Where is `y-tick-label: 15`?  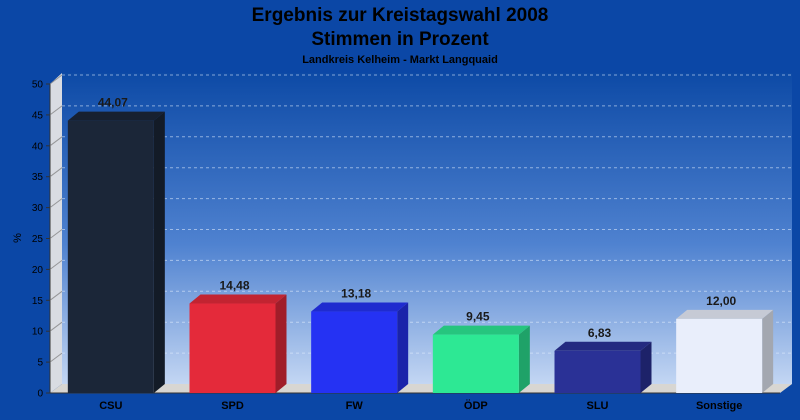 y-tick-label: 15 is located at coordinates (38, 301).